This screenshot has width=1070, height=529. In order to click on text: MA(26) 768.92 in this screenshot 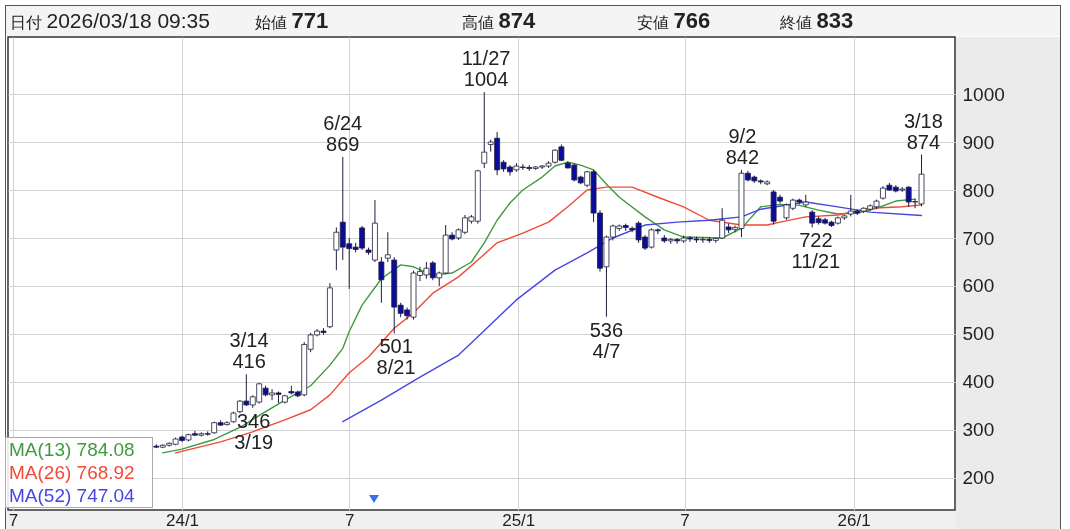, I will do `click(72, 472)`.